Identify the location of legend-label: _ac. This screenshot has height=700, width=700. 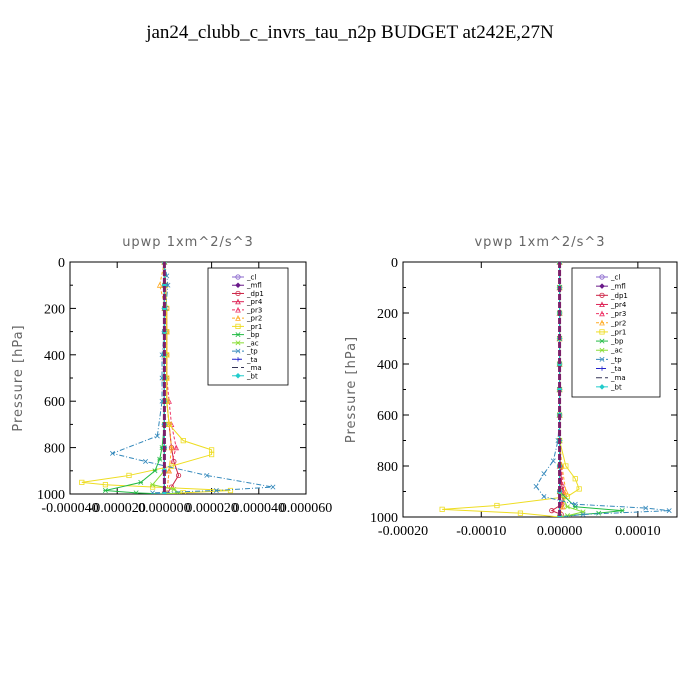
(616, 351).